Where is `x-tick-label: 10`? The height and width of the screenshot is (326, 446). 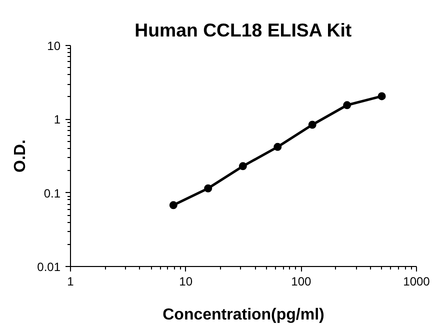 x-tick-label: 10 is located at coordinates (186, 281).